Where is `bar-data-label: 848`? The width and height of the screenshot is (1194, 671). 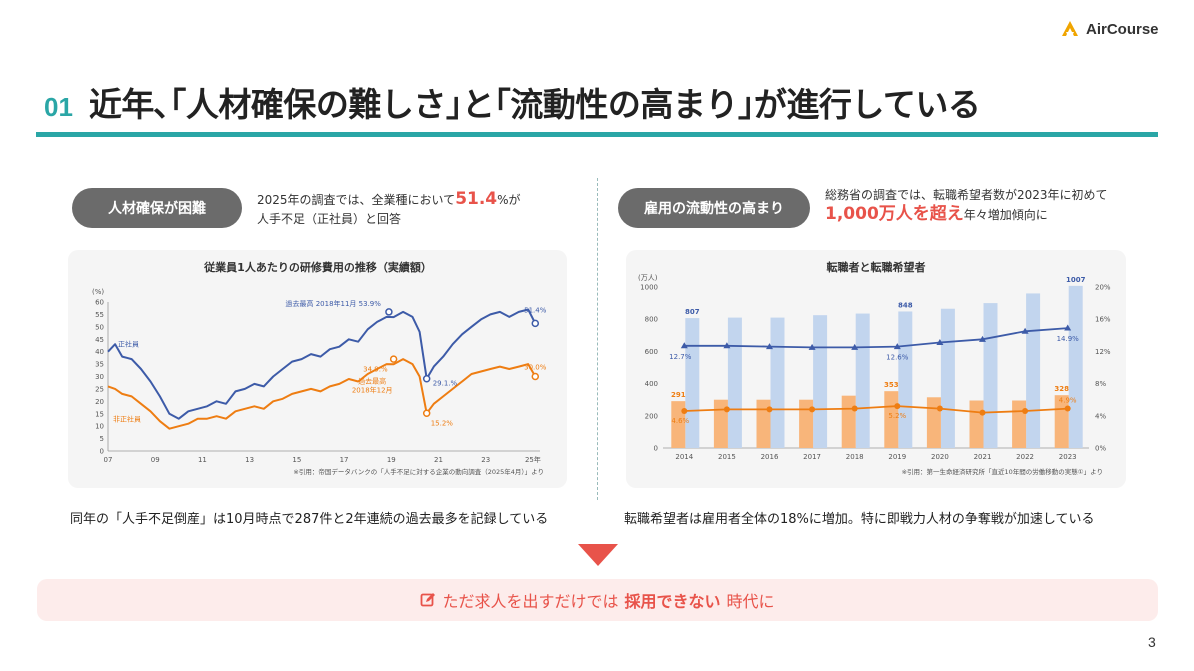 bar-data-label: 848 is located at coordinates (905, 305).